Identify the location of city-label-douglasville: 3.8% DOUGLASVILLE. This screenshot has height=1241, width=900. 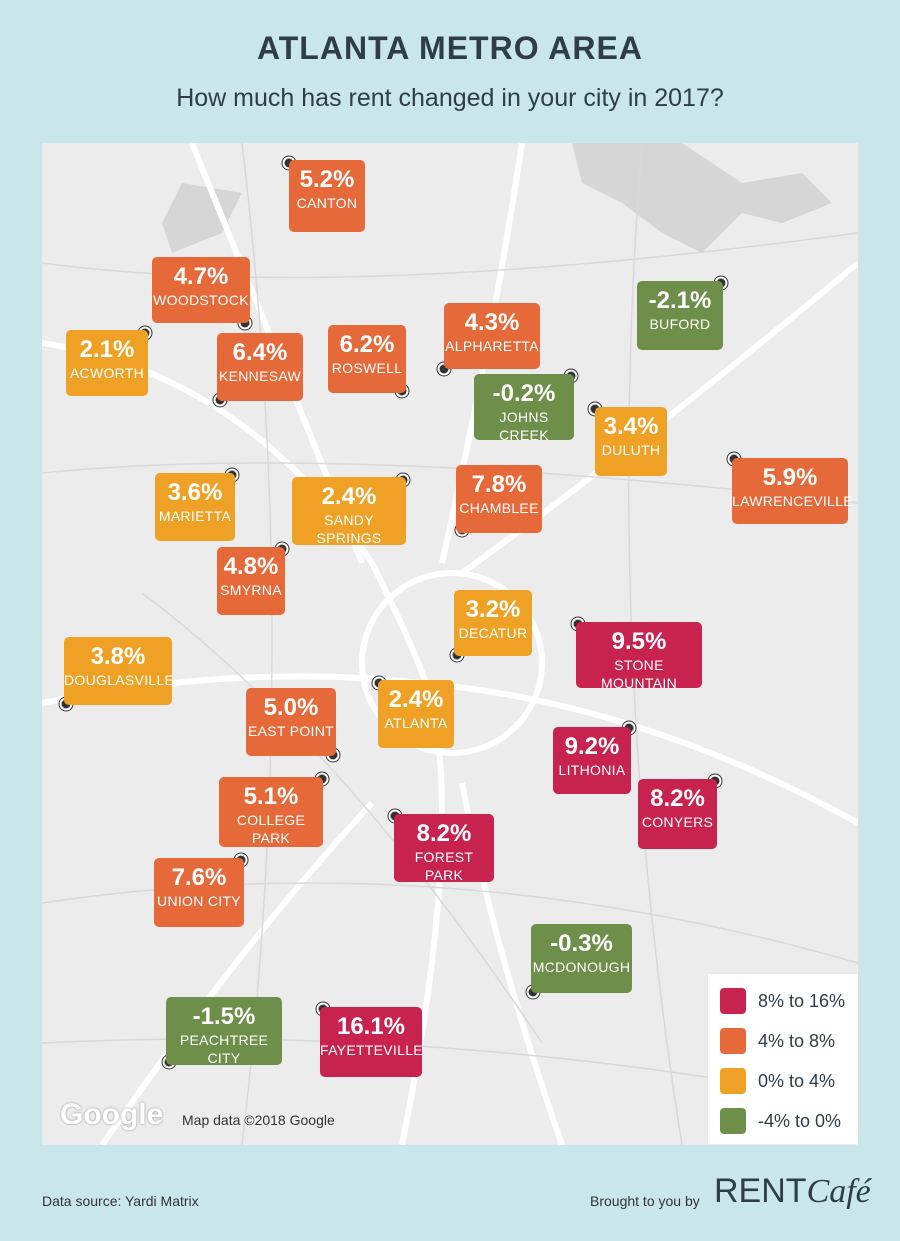
(119, 671).